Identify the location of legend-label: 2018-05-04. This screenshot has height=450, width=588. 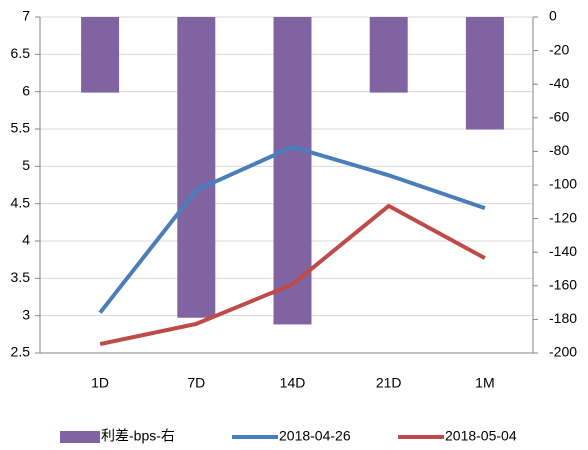
(481, 436).